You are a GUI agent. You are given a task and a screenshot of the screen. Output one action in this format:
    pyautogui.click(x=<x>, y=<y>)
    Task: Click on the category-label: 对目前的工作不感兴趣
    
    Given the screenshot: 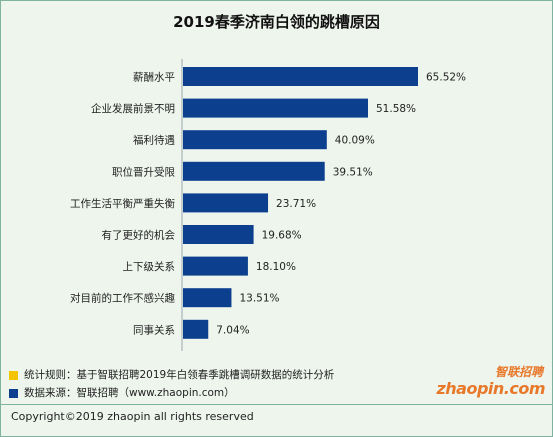 What is the action you would take?
    pyautogui.click(x=122, y=298)
    